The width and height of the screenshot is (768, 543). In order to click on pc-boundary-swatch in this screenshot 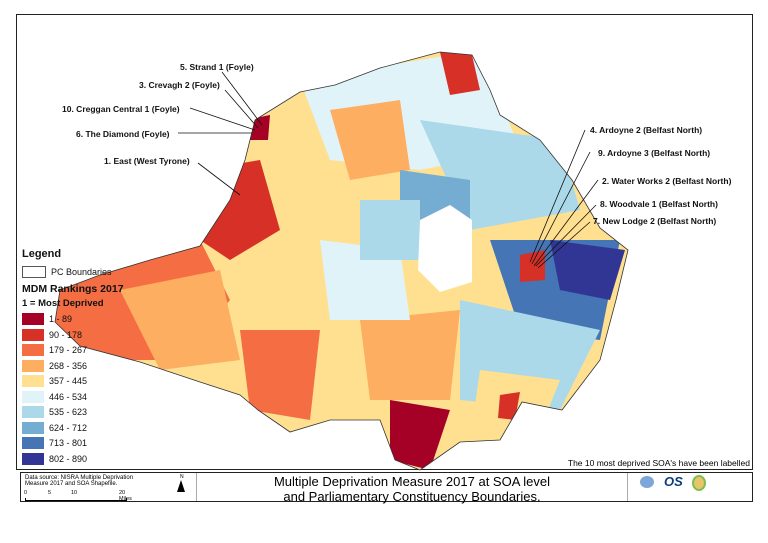, I will do `click(34, 271)`.